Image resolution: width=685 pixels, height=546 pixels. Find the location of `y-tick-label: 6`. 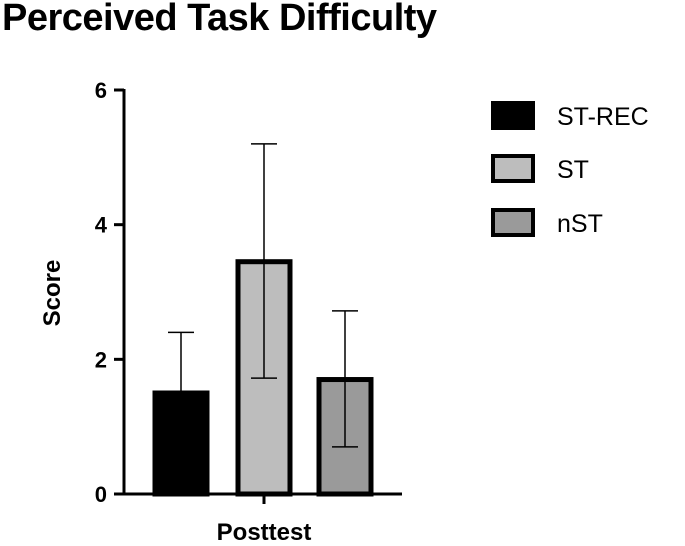

y-tick-label: 6 is located at coordinates (101, 90).